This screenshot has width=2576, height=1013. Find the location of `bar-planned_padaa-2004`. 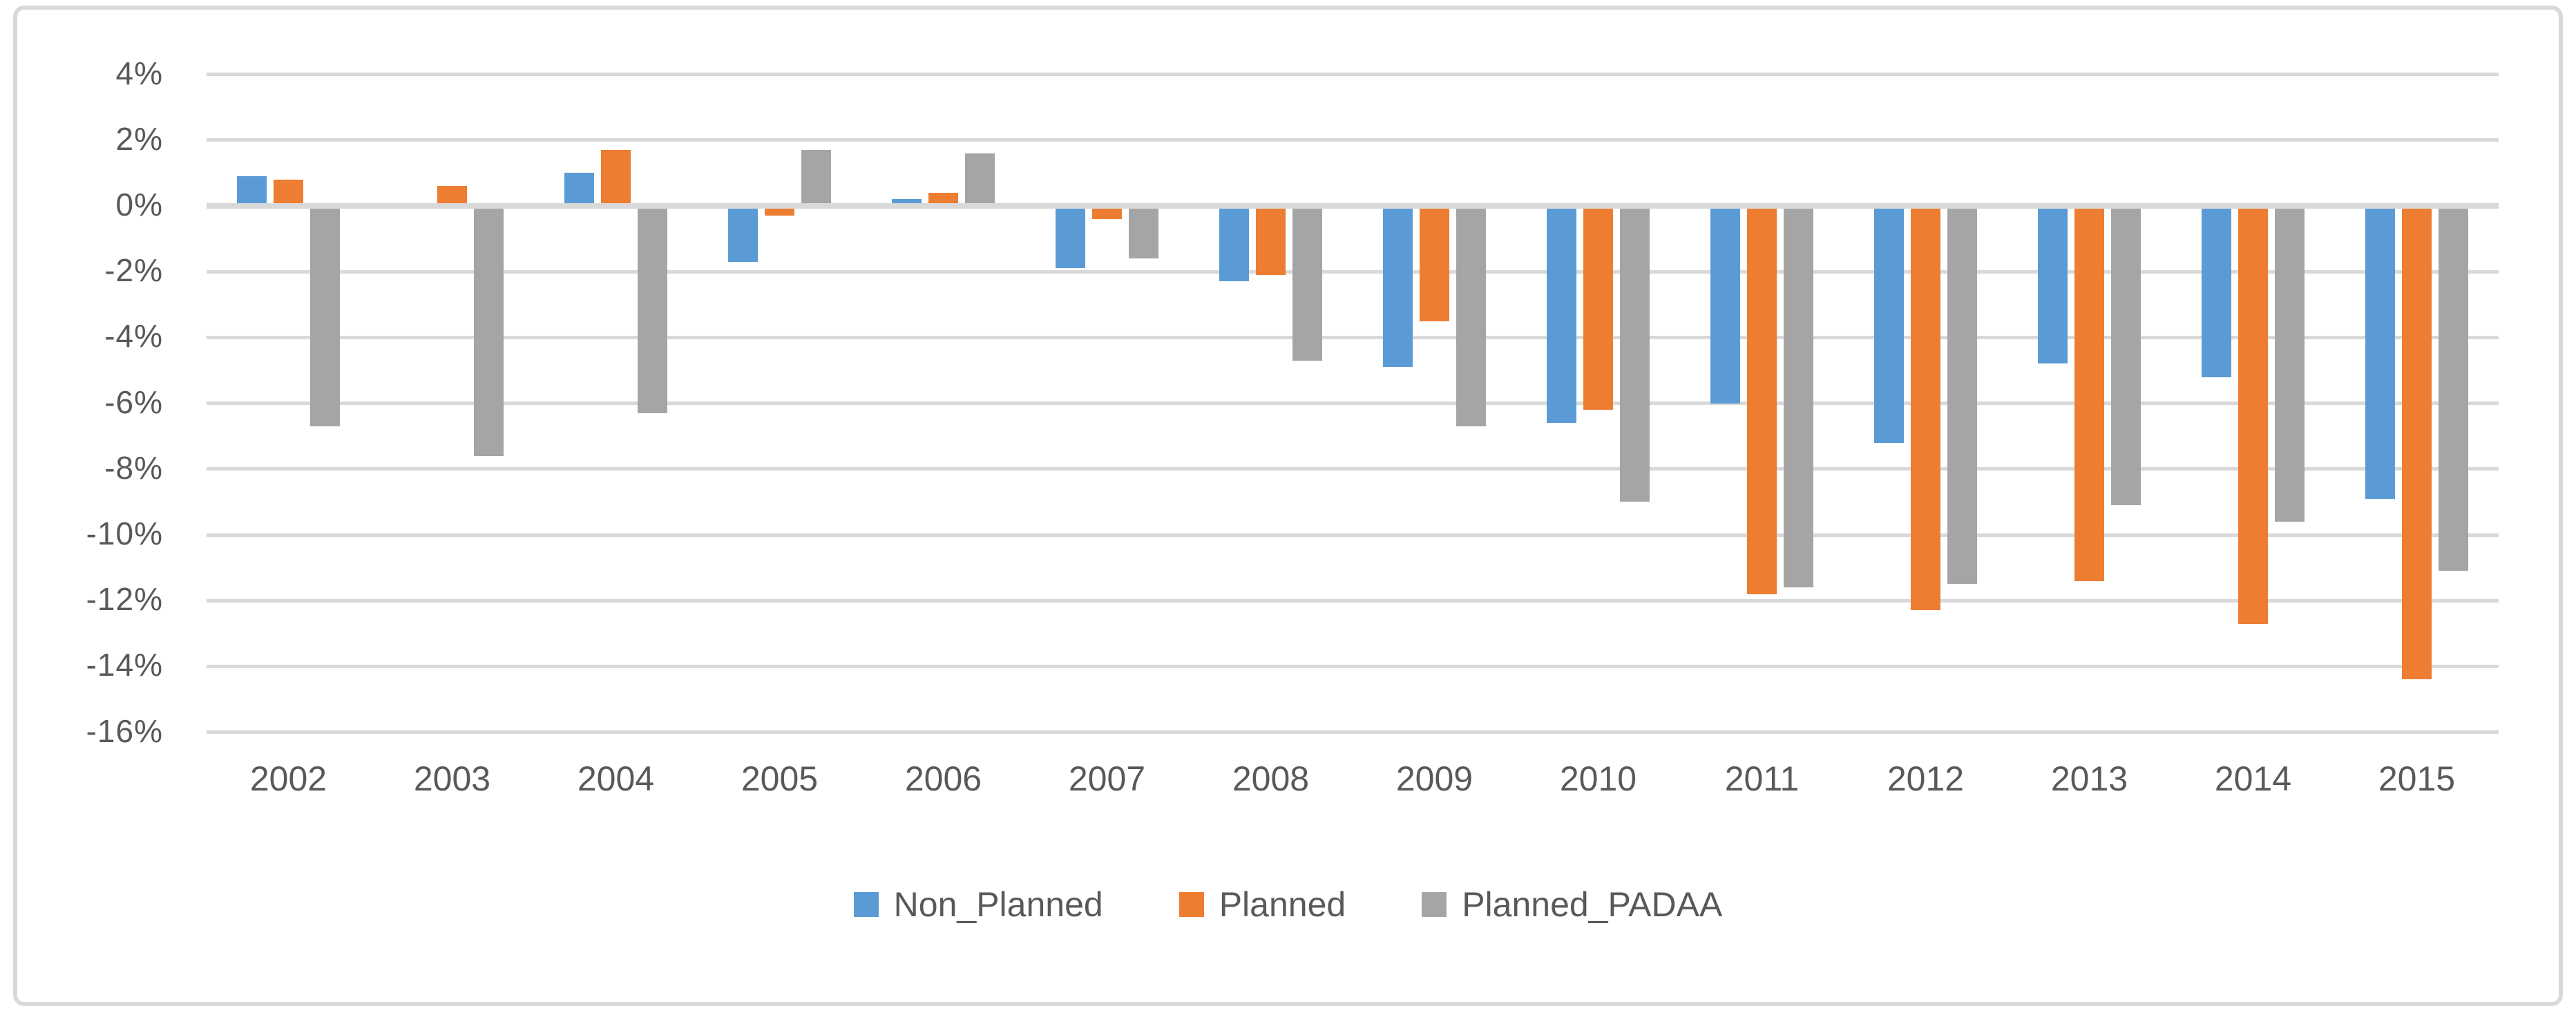

bar-planned_padaa-2004 is located at coordinates (652, 309).